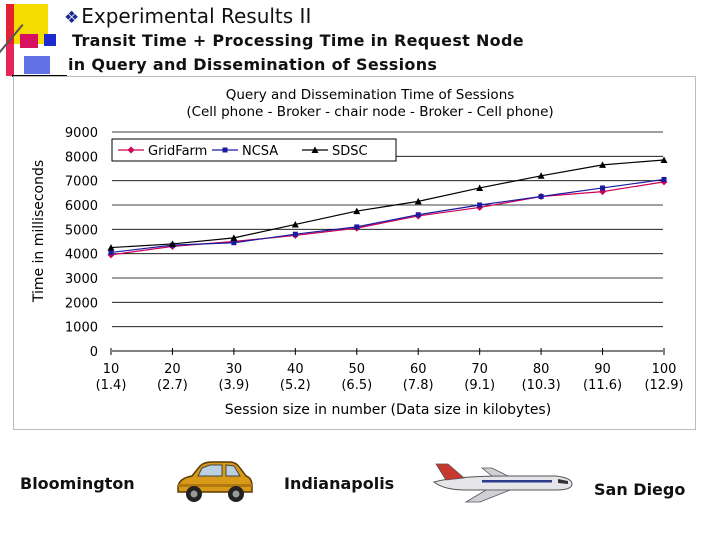  I want to click on x-tick-sublabel: (1.4), so click(111, 385).